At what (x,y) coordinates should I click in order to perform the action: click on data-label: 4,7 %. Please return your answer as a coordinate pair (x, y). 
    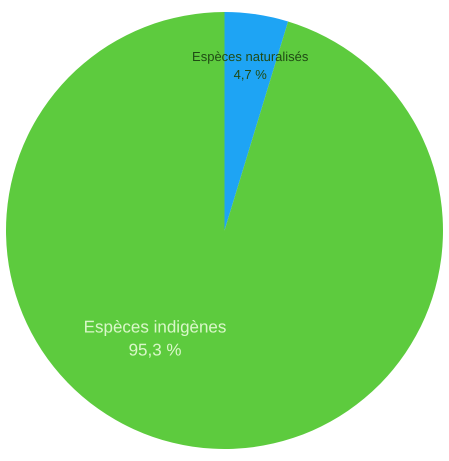
    Looking at the image, I should click on (251, 74).